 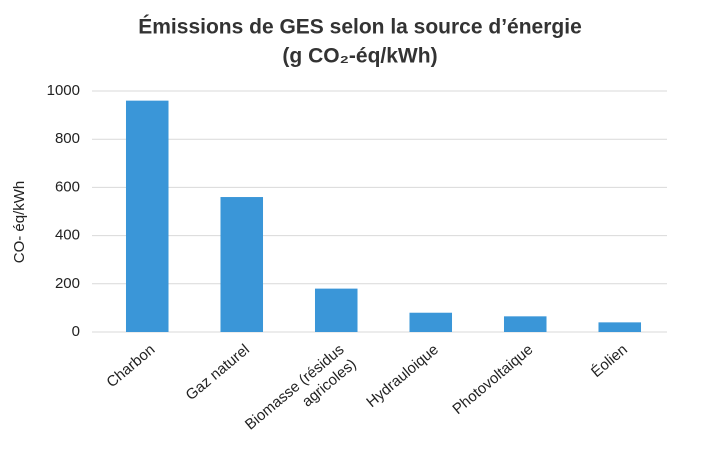 What do you see at coordinates (67, 283) in the screenshot?
I see `y-tick-label: 200` at bounding box center [67, 283].